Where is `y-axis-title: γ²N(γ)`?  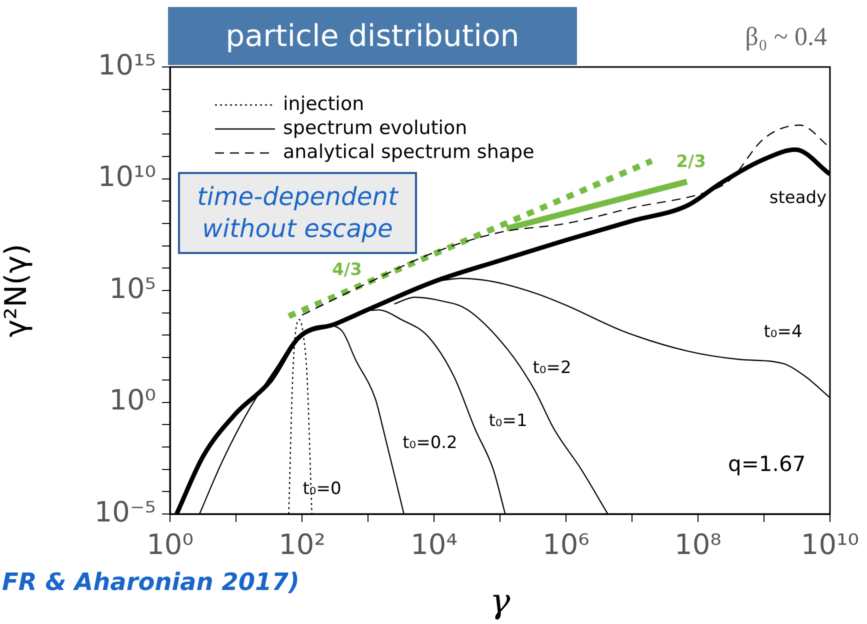
y-axis-title: γ²N(γ) is located at coordinates (17, 291).